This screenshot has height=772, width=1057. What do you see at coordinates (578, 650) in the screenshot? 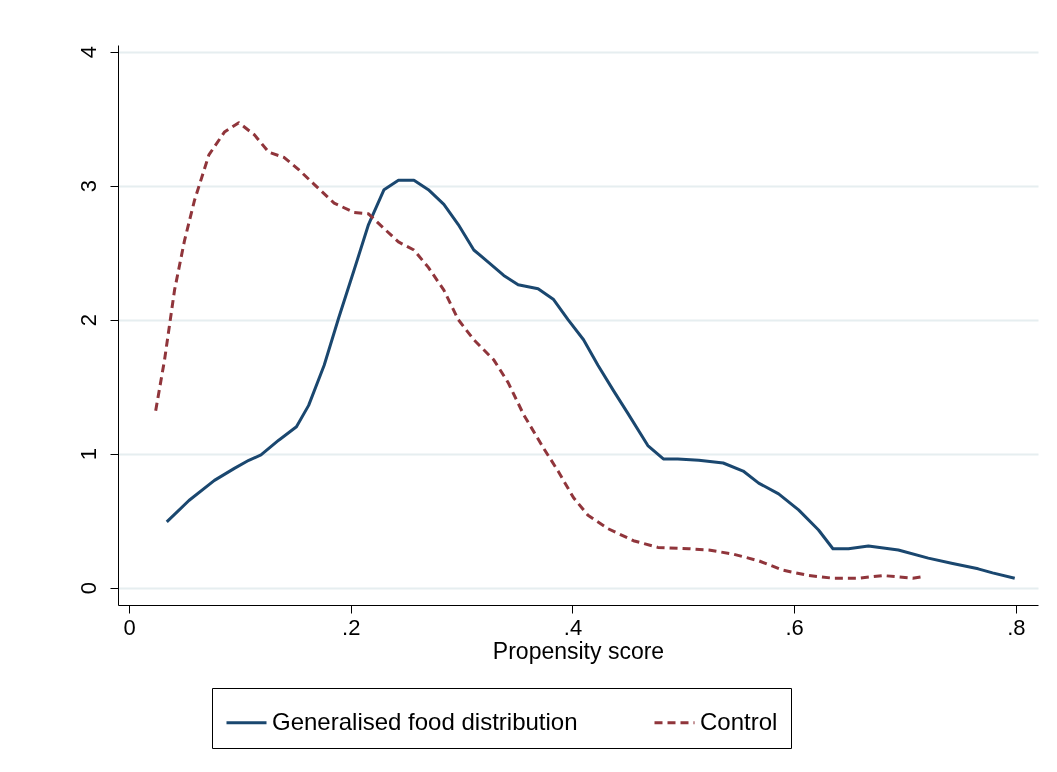
I see `x-axis-title: Propensity score` at bounding box center [578, 650].